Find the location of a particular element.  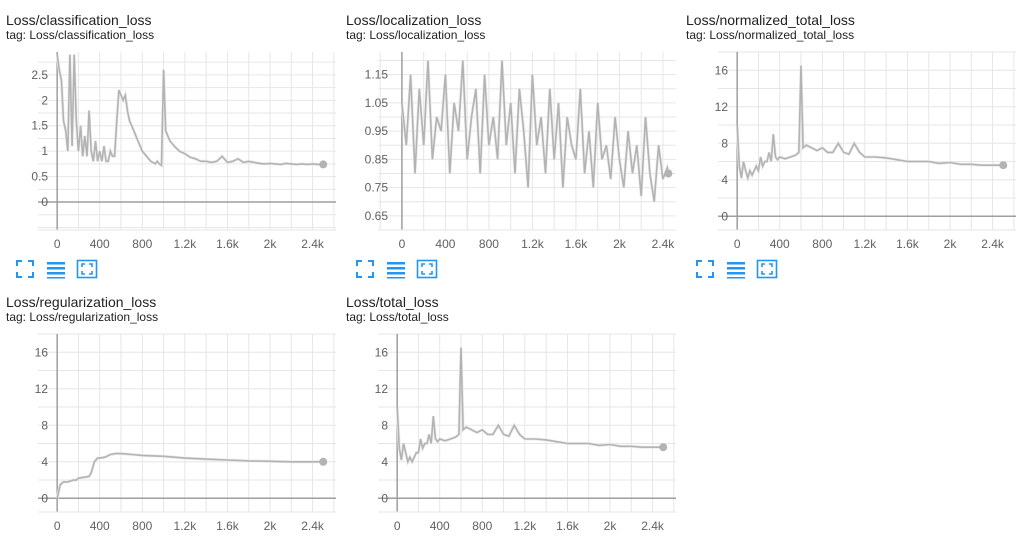

y-tick-label: 2.5 is located at coordinates (39, 75).